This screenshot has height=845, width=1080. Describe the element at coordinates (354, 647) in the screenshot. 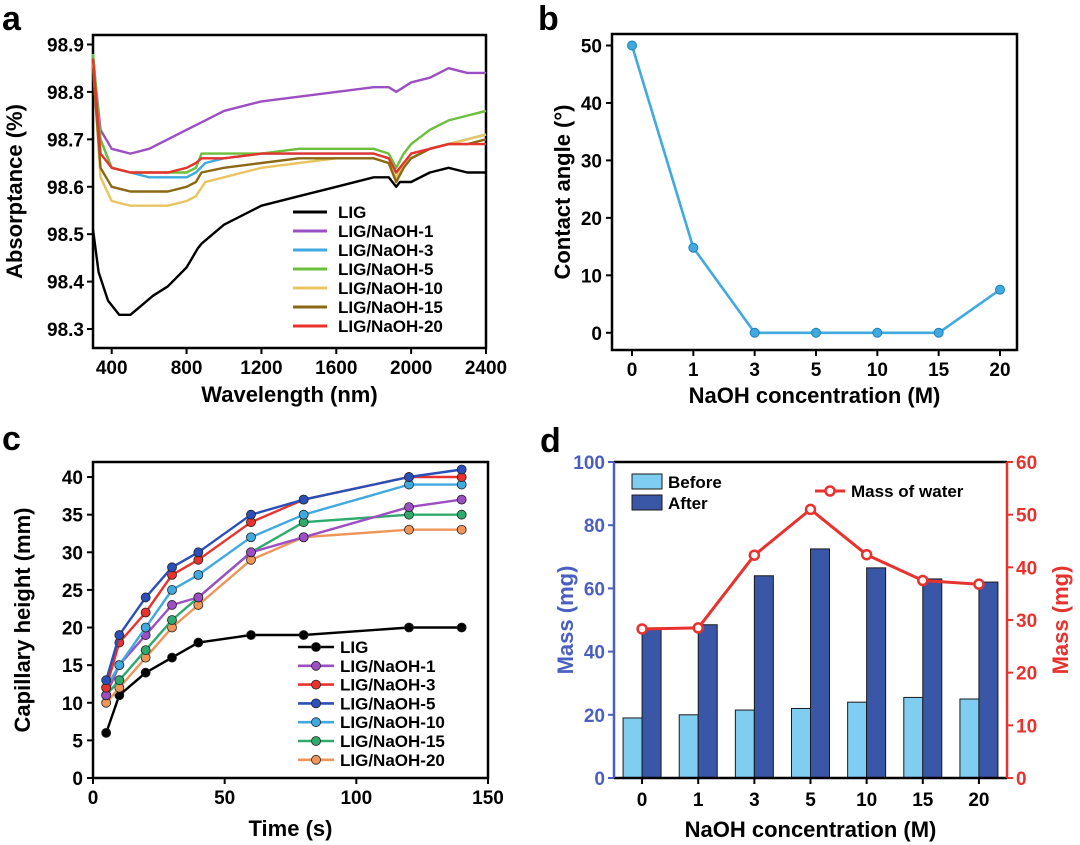

I see `panel-c-legend-label: LIG` at that location.